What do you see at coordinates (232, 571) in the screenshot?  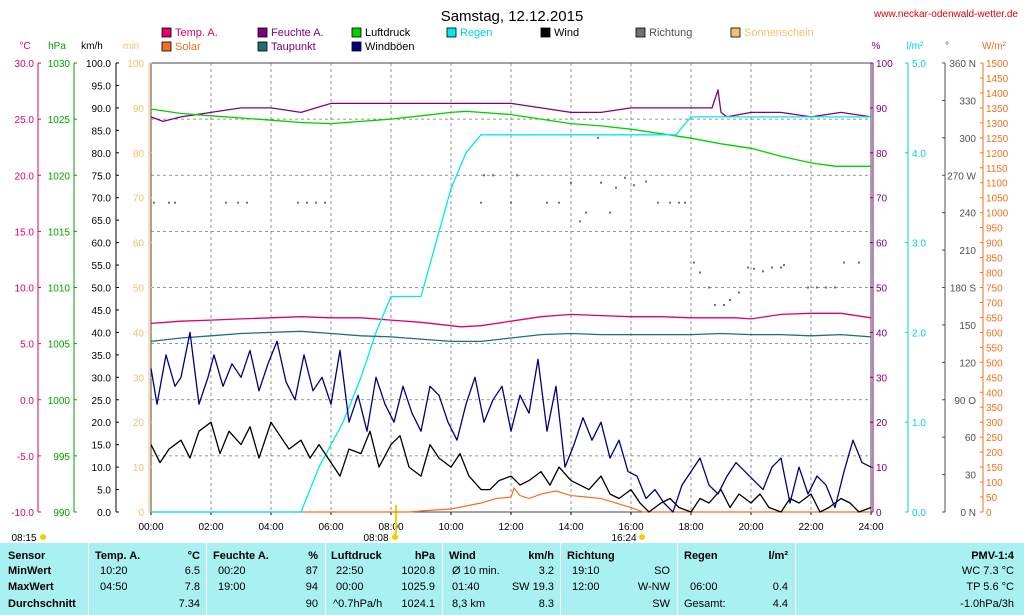 I see `min-feuchte-time: 00:20` at bounding box center [232, 571].